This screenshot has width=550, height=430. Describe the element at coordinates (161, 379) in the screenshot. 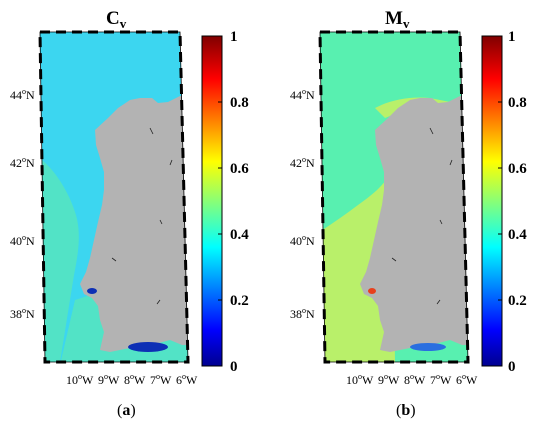

I see `panel-a-lon-7: 7oW` at that location.